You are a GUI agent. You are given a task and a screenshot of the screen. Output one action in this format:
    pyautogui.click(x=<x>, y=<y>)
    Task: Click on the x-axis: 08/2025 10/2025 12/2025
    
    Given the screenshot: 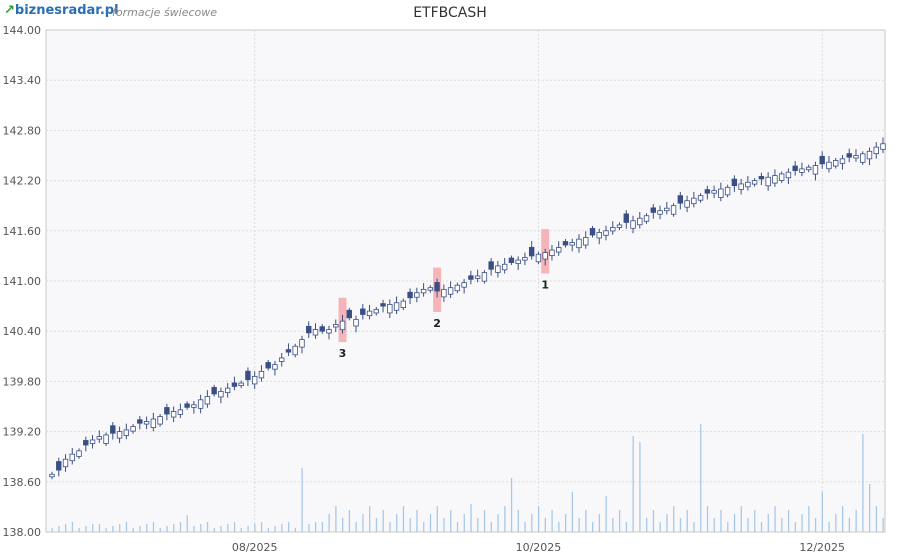 What is the action you would take?
    pyautogui.click(x=538, y=547)
    